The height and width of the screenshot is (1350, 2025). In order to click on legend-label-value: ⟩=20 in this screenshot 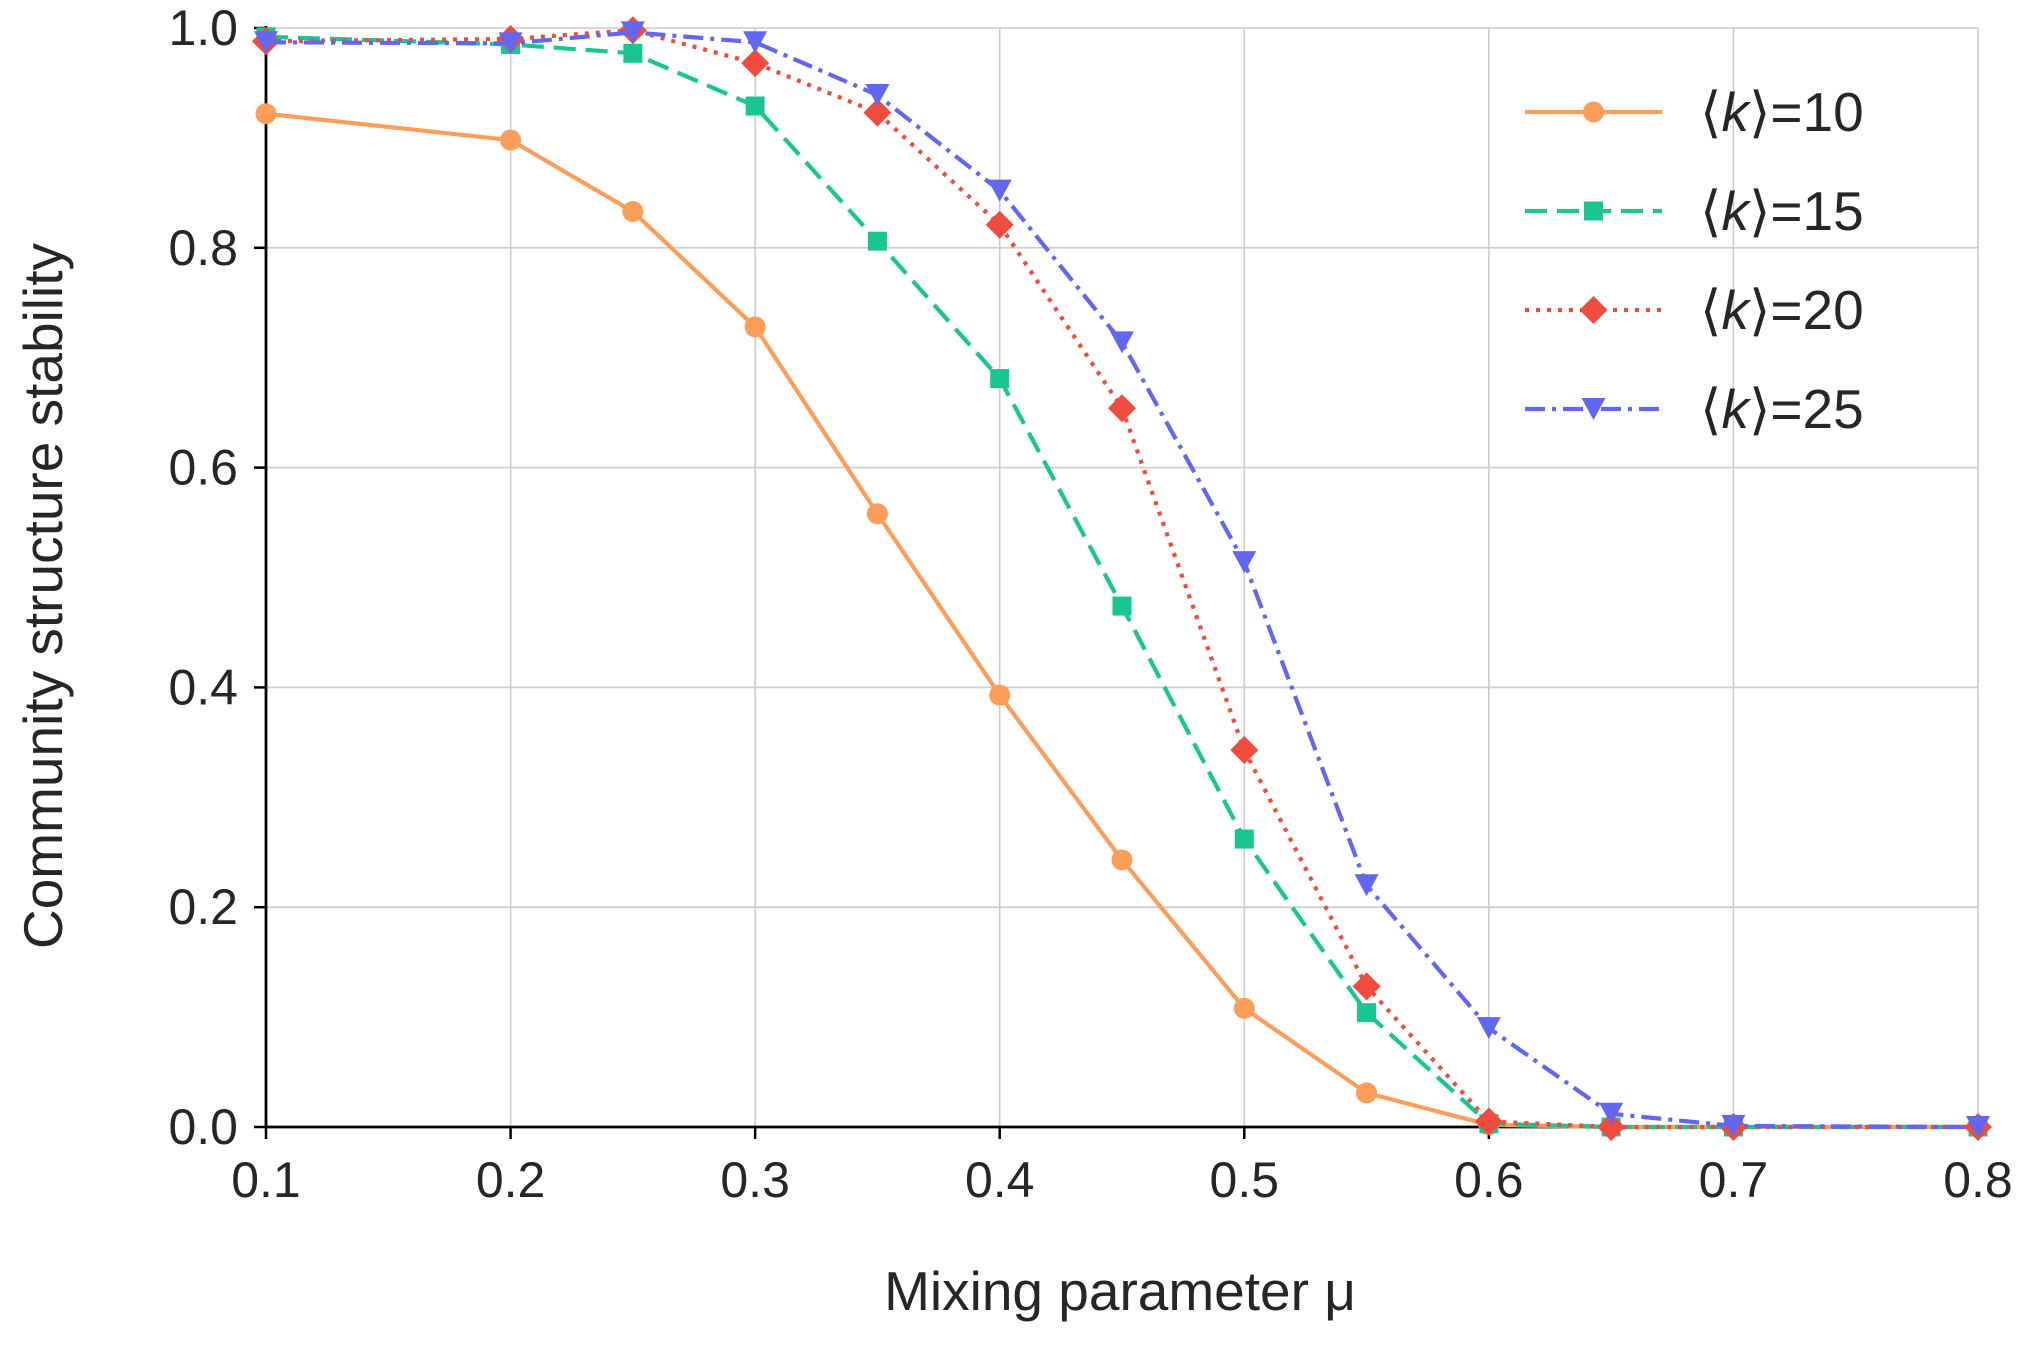, I will do `click(1806, 310)`.